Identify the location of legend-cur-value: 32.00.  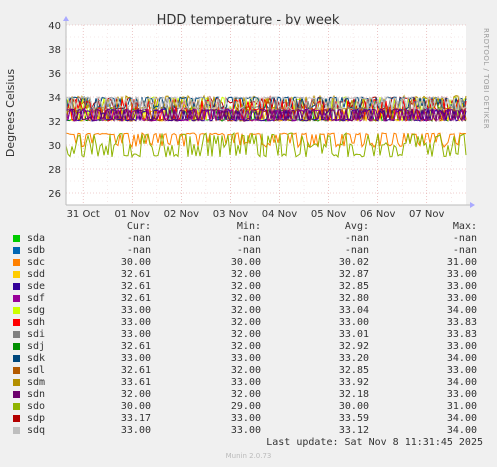
(135, 394).